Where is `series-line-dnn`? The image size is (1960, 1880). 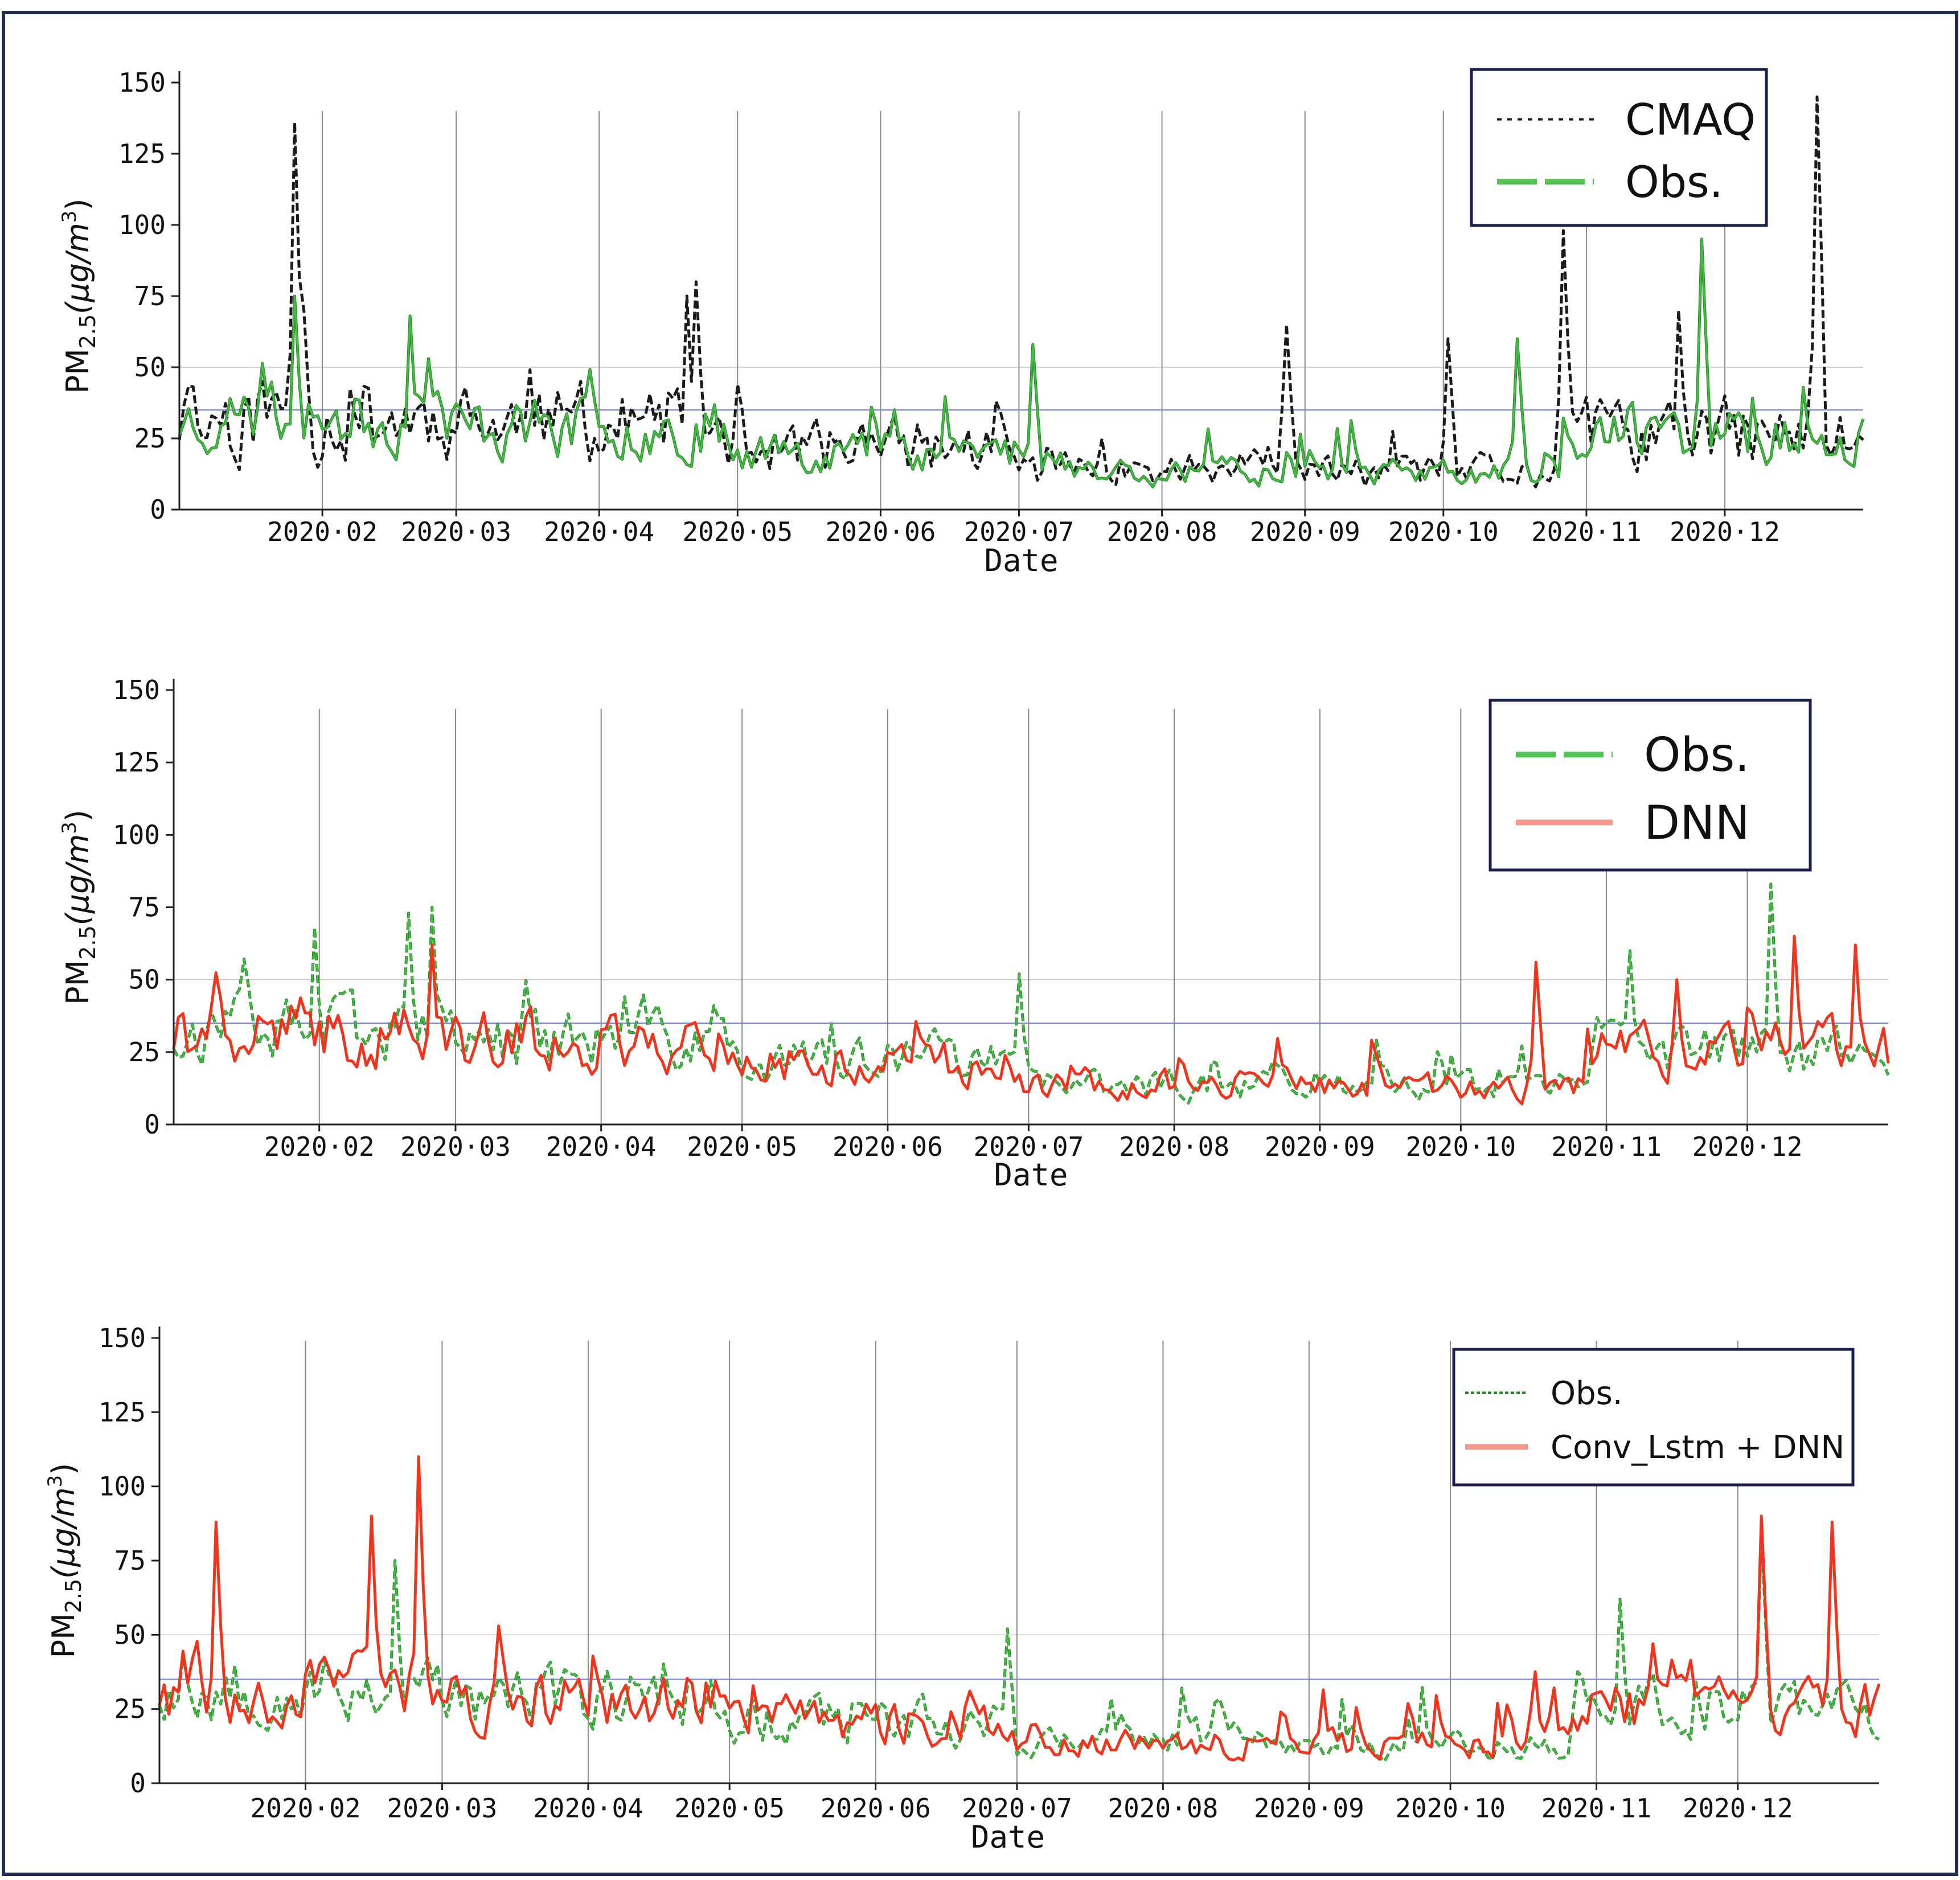 series-line-dnn is located at coordinates (1031, 1020).